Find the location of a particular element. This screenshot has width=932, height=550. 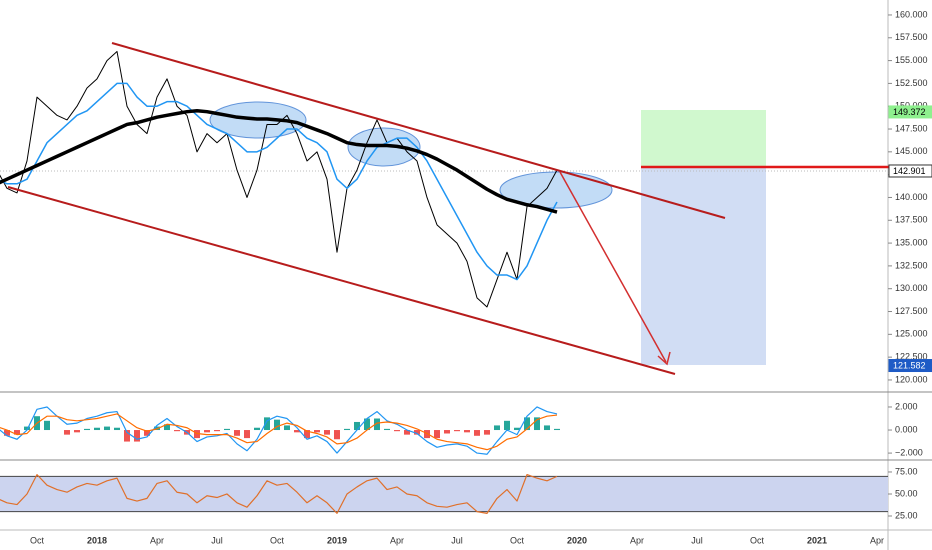

price-marker-label: 142.901 is located at coordinates (909, 171).